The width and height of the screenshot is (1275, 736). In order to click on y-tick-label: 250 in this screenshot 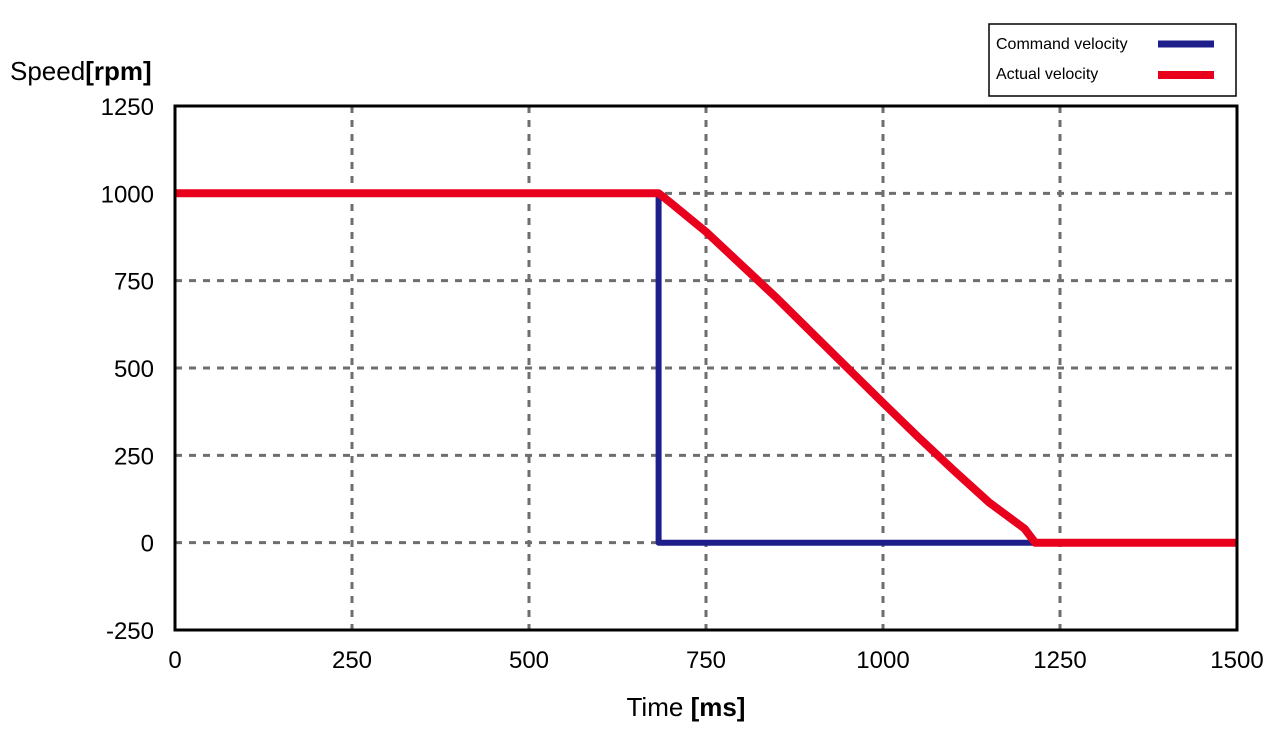, I will do `click(134, 456)`.